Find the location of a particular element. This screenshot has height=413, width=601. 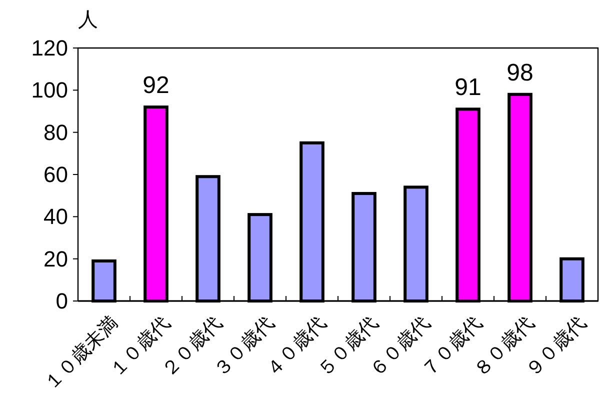

data-label: 98 is located at coordinates (520, 72).